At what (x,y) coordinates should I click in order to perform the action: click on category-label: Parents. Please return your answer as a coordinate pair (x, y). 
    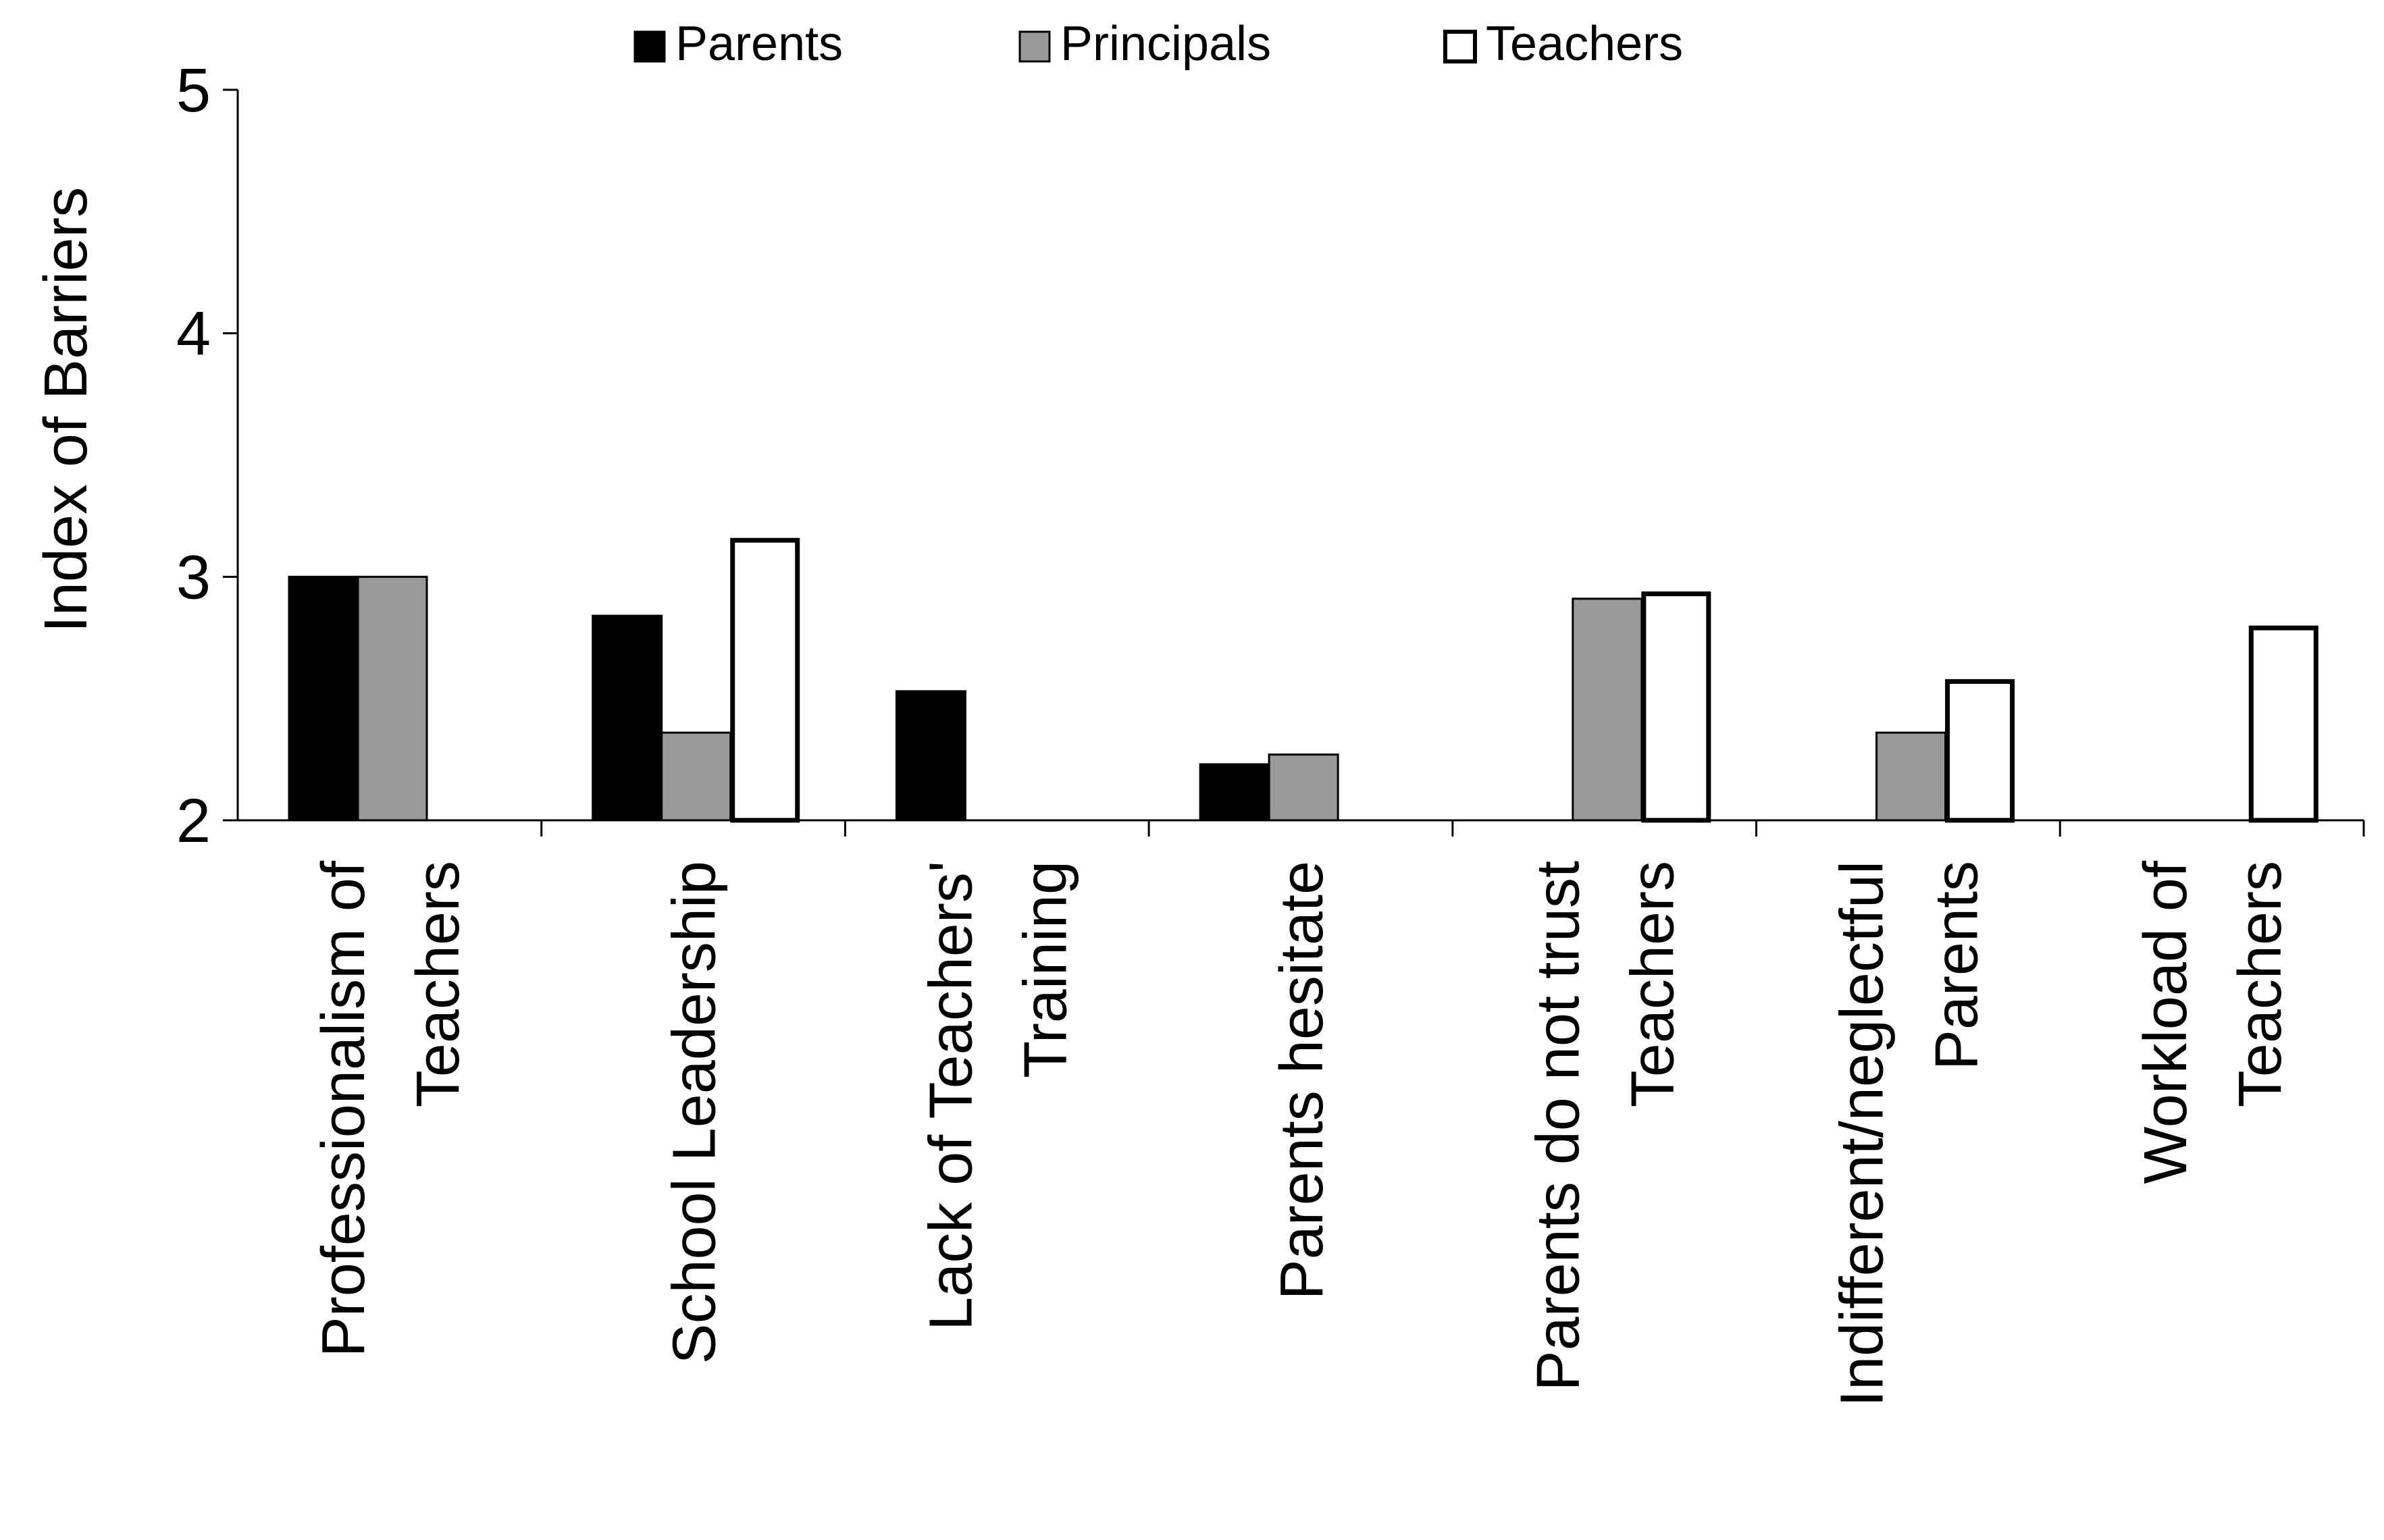
    Looking at the image, I should click on (1956, 965).